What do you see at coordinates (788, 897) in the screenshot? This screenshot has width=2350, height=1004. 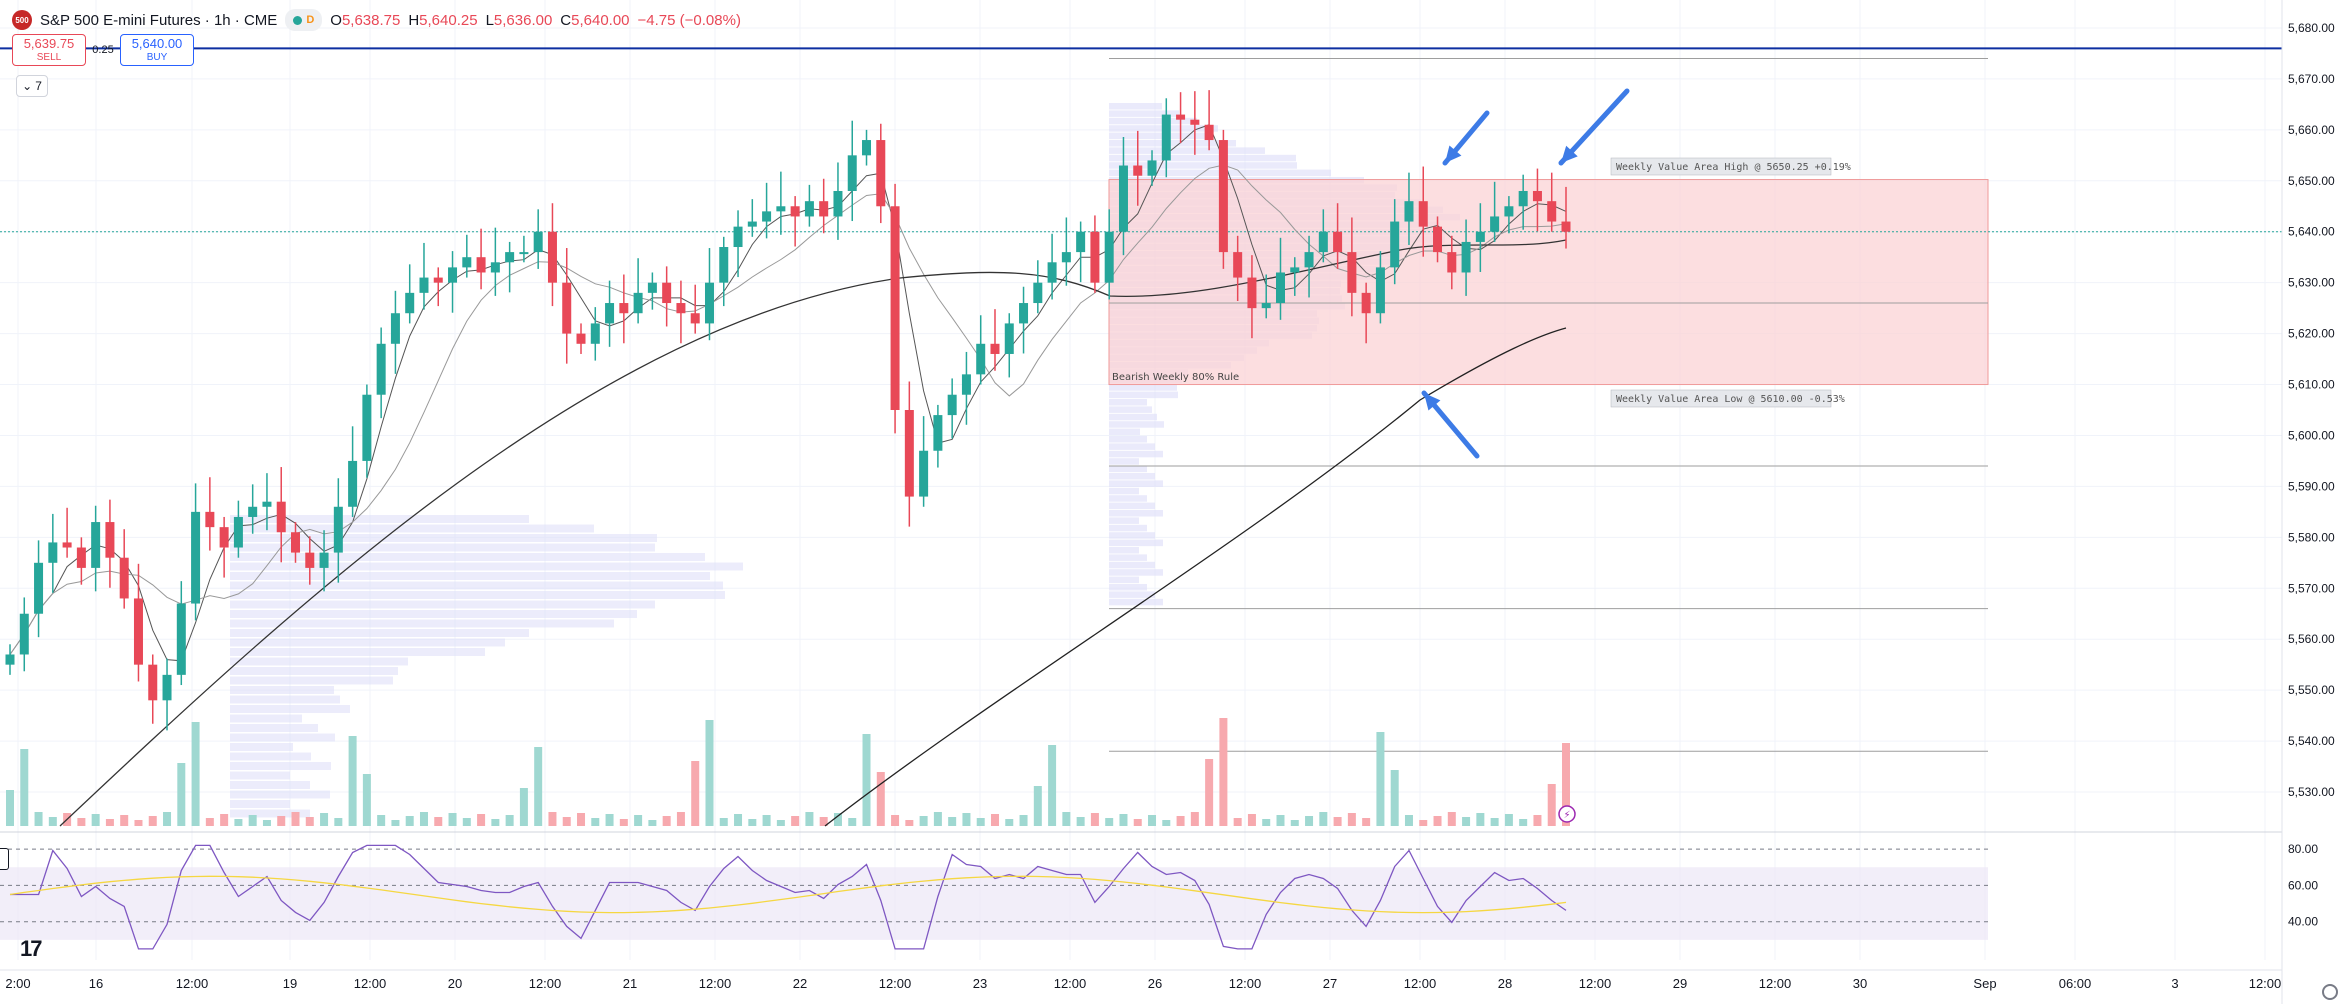 I see `rsi-line` at bounding box center [788, 897].